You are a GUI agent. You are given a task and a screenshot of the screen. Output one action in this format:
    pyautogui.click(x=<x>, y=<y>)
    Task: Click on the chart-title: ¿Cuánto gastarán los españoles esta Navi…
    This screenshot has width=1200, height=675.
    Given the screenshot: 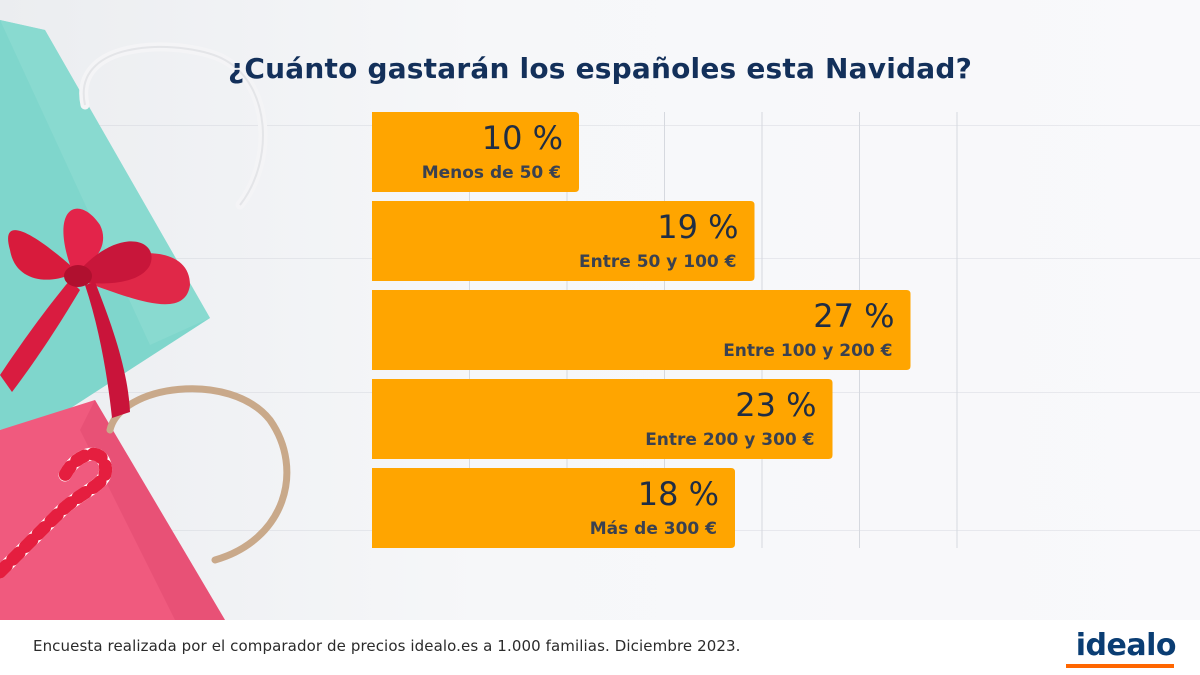 What is the action you would take?
    pyautogui.click(x=600, y=68)
    